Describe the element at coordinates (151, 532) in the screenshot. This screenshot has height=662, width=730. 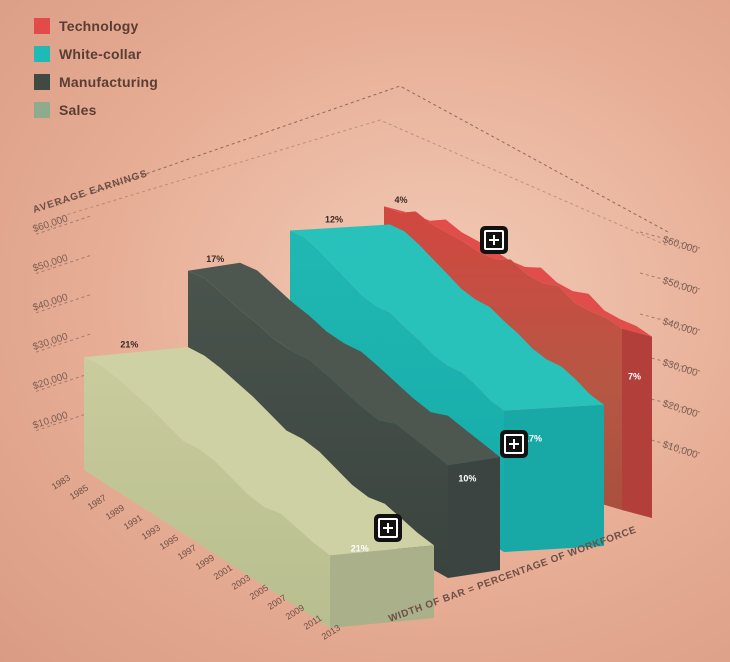
I see `x-tick-label: 1993` at that location.